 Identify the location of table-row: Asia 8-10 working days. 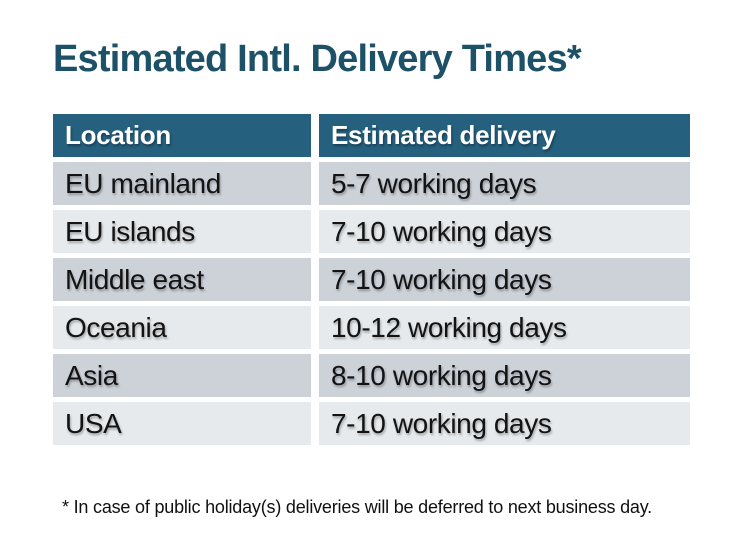
(371, 375).